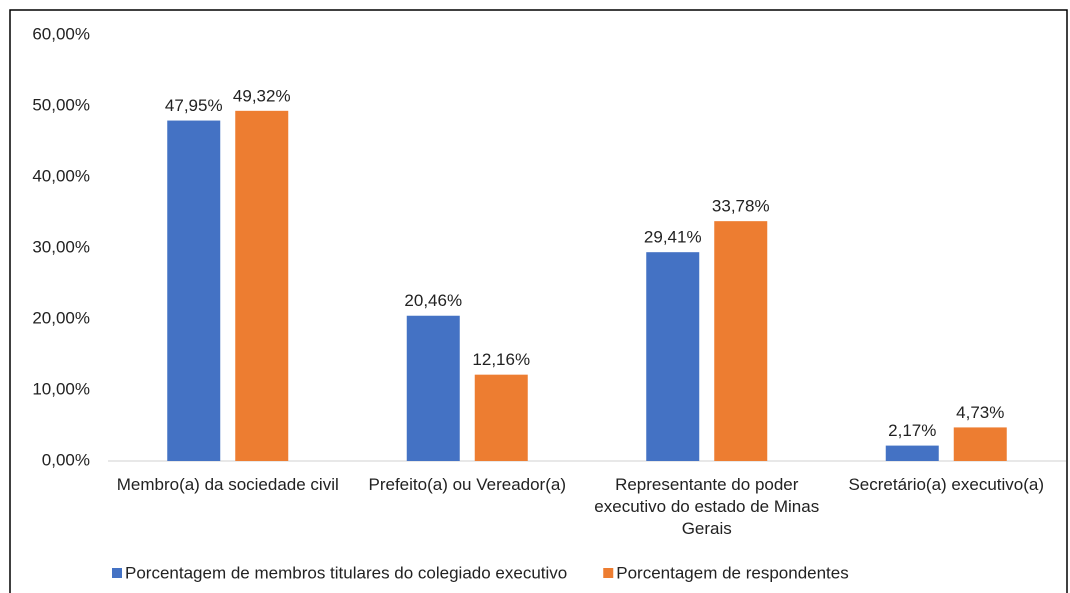  What do you see at coordinates (912, 430) in the screenshot?
I see `value-label: 2,17%` at bounding box center [912, 430].